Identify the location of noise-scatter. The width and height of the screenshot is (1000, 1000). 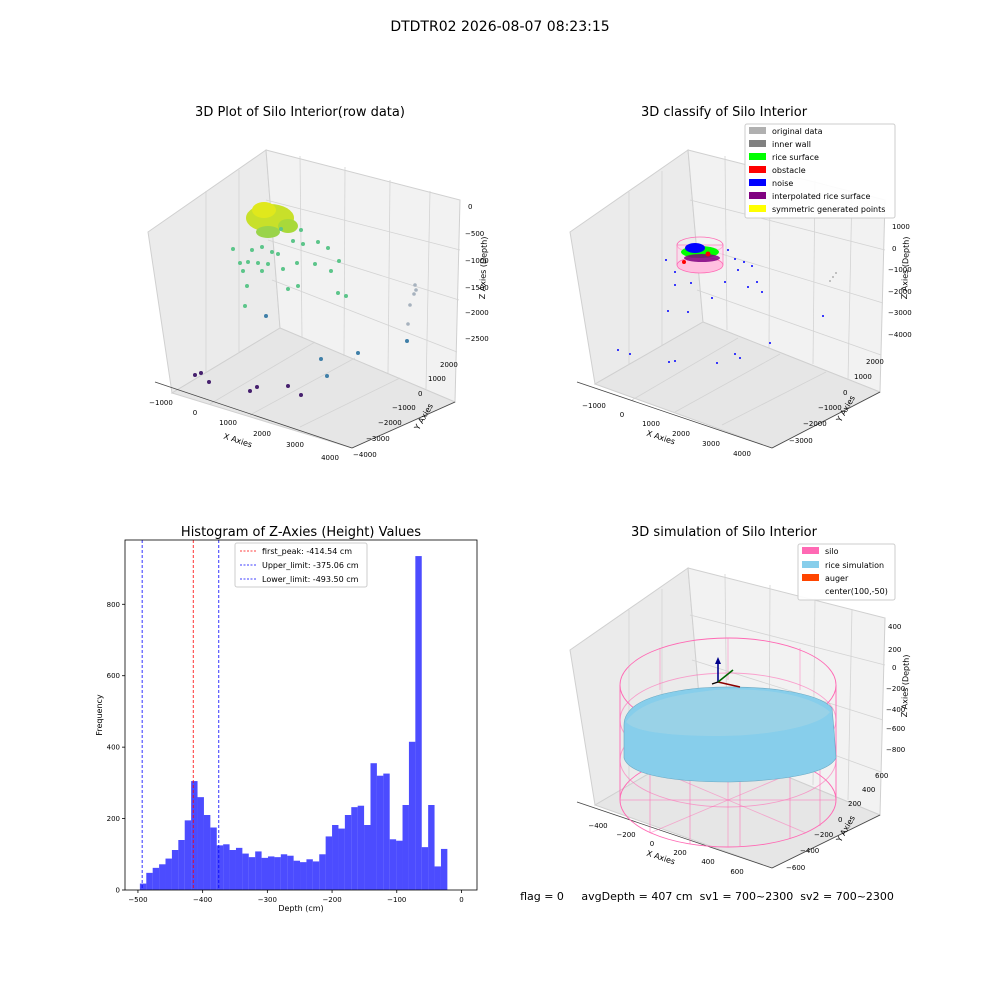
(720, 306).